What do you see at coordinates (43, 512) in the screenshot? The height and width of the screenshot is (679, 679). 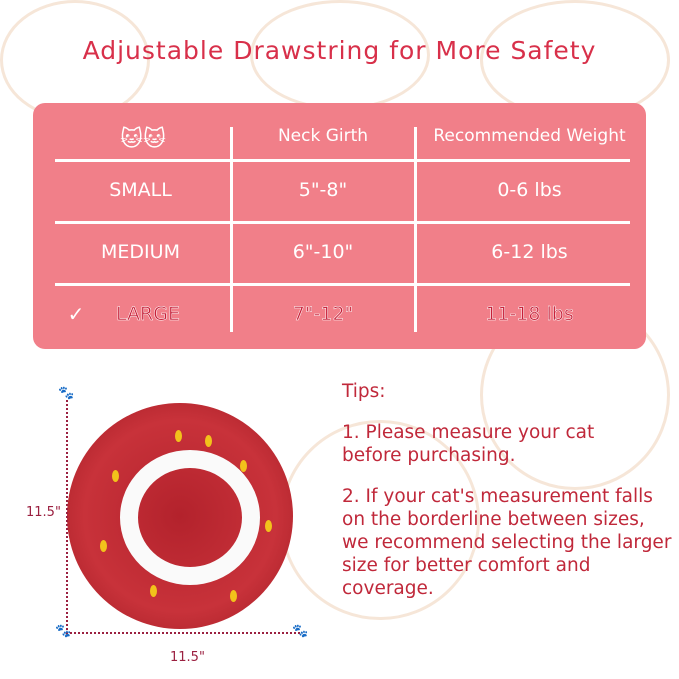 I see `height-dimension: 11.5"` at bounding box center [43, 512].